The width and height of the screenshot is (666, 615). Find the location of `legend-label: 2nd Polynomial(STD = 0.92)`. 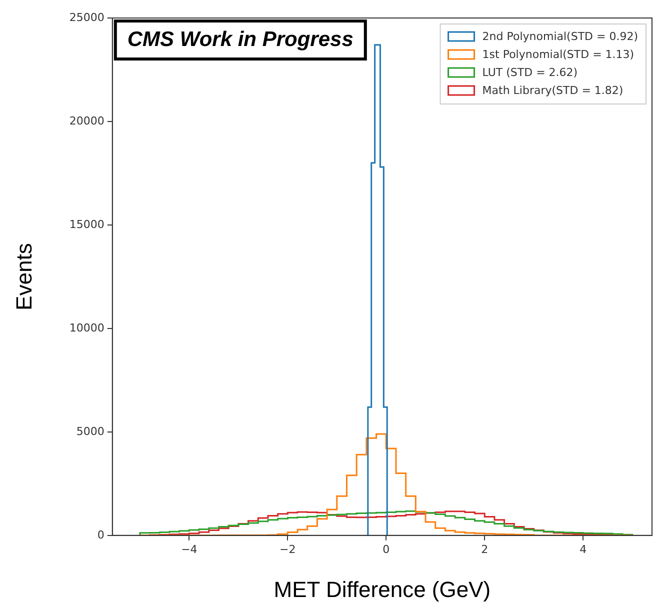

legend-label: 2nd Polynomial(STD = 0.92) is located at coordinates (560, 36).